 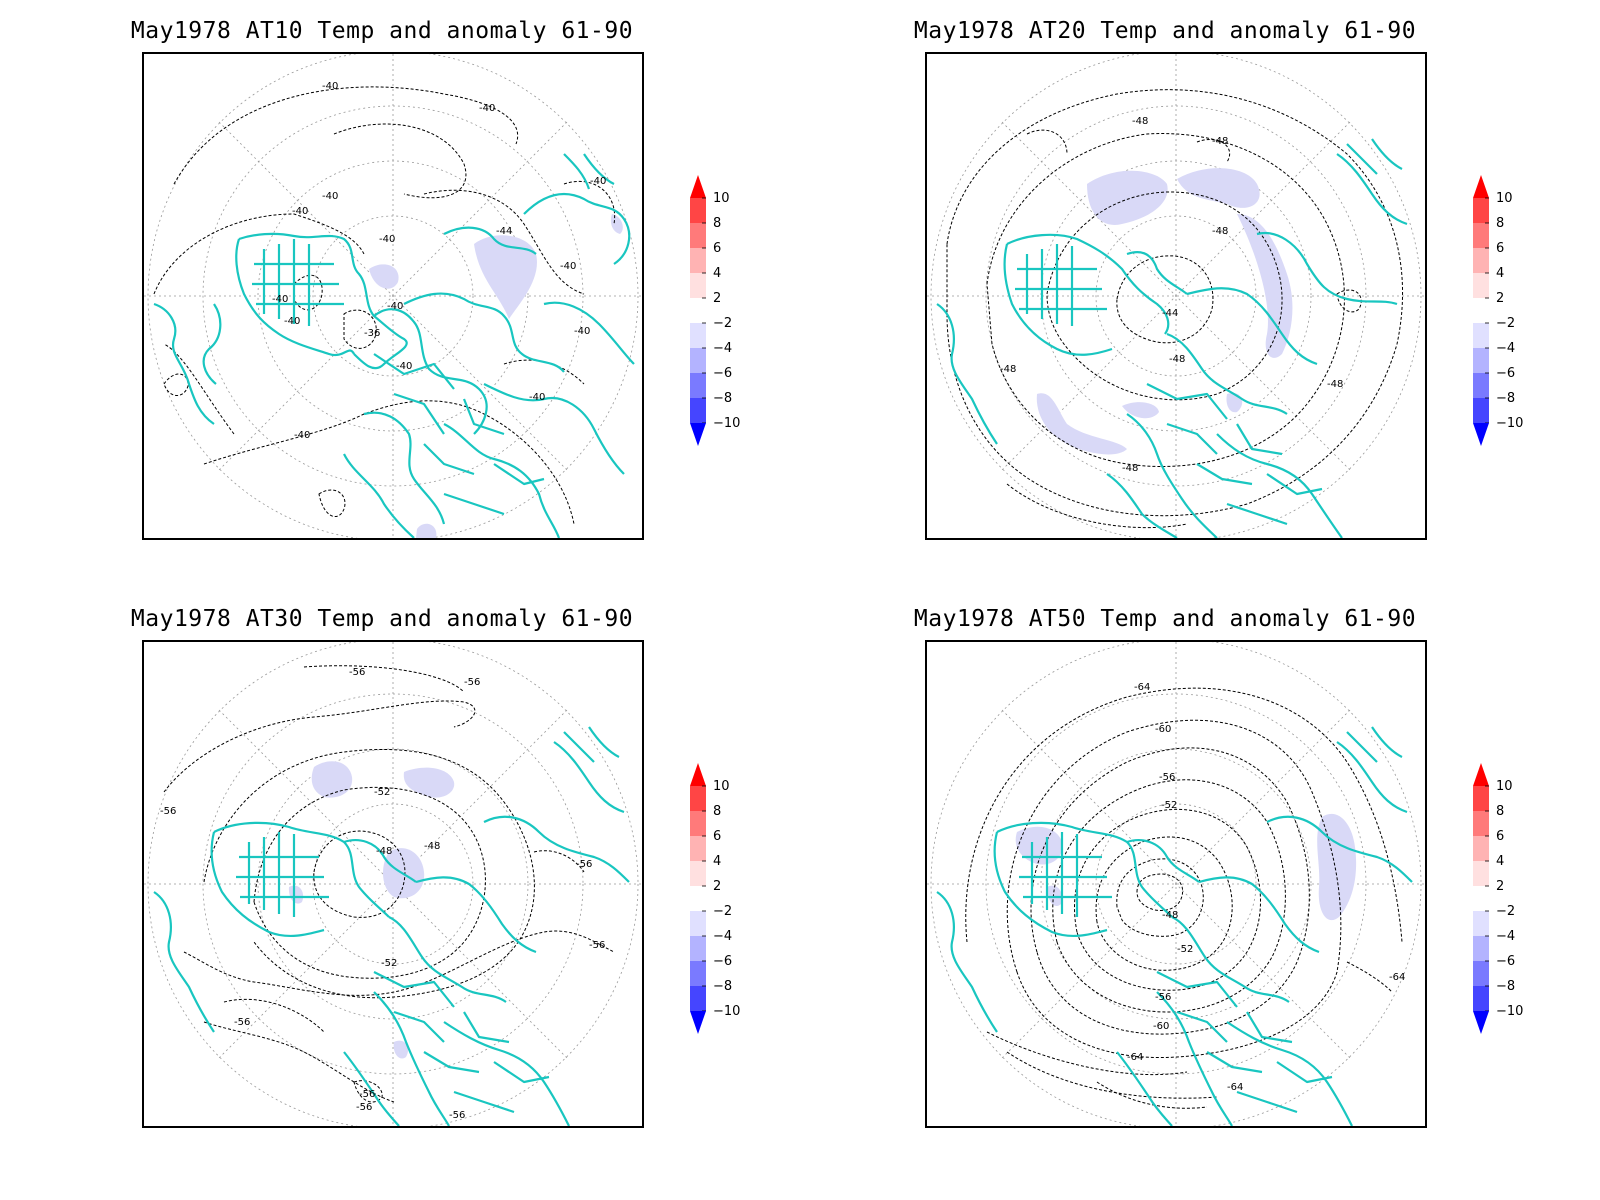 What do you see at coordinates (1171, 295) in the screenshot?
I see `contour-labels: -48 -48 -48 -44 -48 -48 -48 -48` at bounding box center [1171, 295].